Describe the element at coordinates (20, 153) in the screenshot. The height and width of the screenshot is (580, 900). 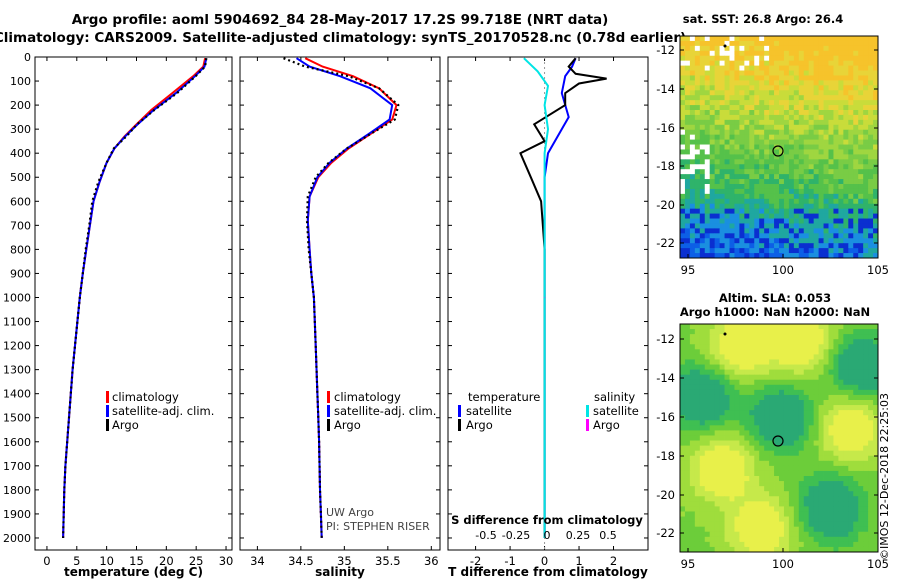
I see `depth-tick-label: 400` at that location.